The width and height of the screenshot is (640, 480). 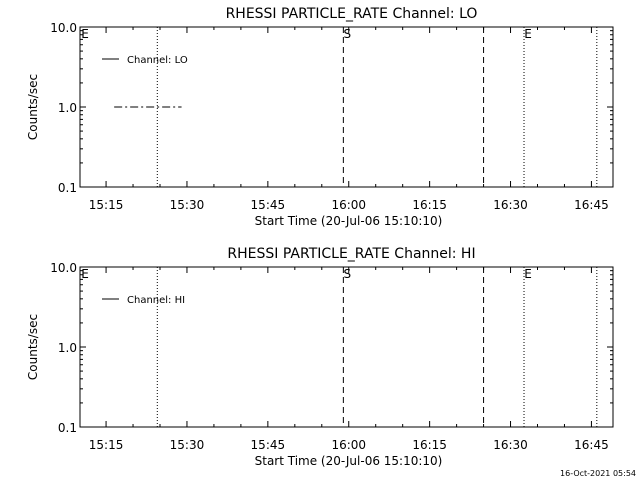 I want to click on footer-timestamp: 16-Oct-2021 05:54, so click(x=598, y=473).